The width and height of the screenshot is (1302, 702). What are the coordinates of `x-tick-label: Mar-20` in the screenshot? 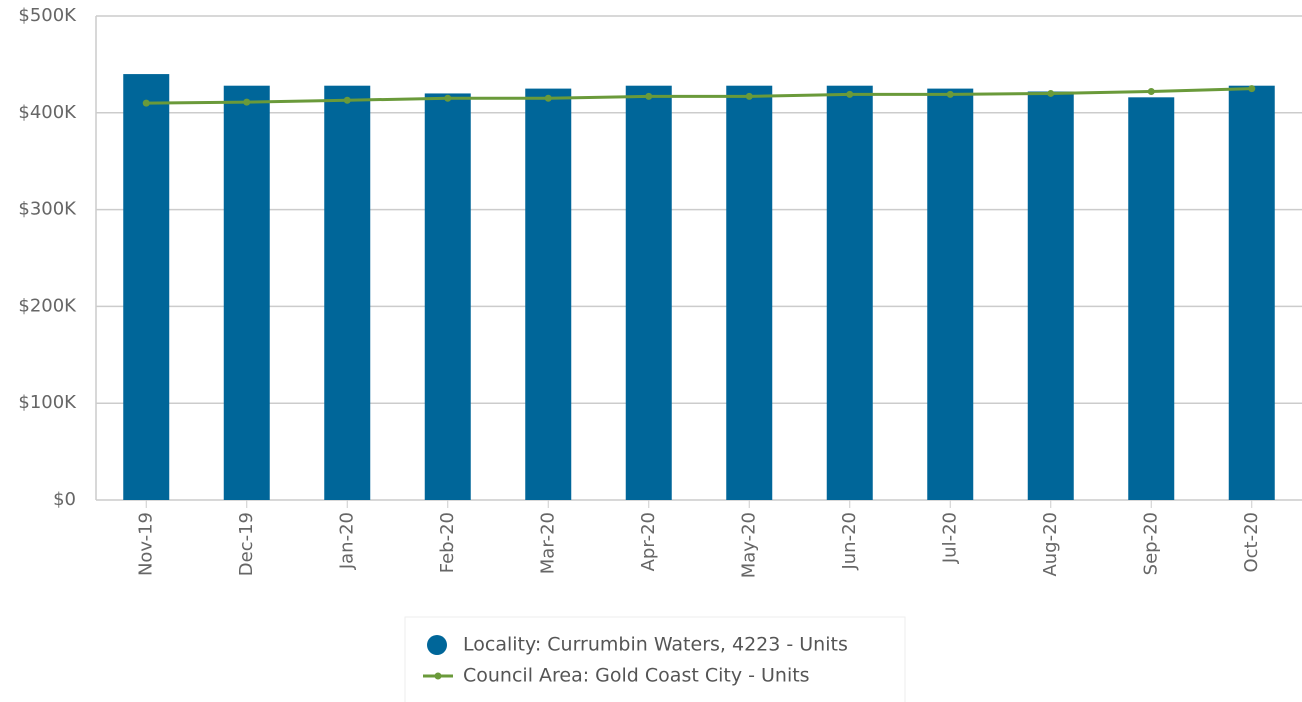 It's located at (547, 543).